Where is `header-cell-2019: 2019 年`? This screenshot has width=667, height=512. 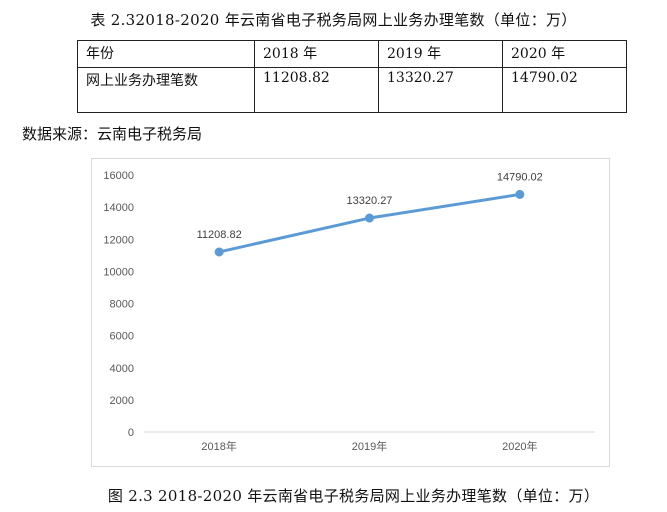 header-cell-2019: 2019 年 is located at coordinates (440, 54).